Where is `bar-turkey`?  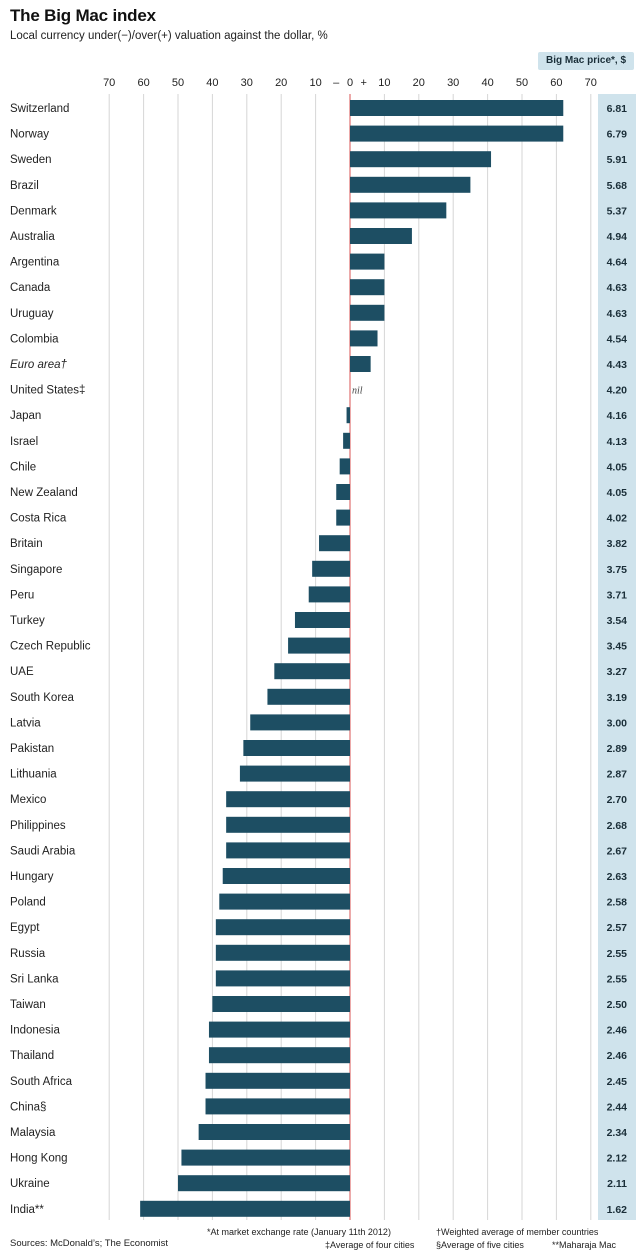 bar-turkey is located at coordinates (322, 620).